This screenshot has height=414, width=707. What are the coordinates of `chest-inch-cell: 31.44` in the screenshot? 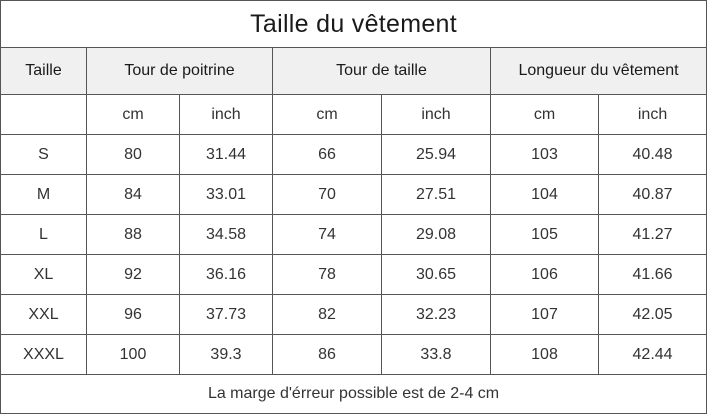 It's located at (226, 154).